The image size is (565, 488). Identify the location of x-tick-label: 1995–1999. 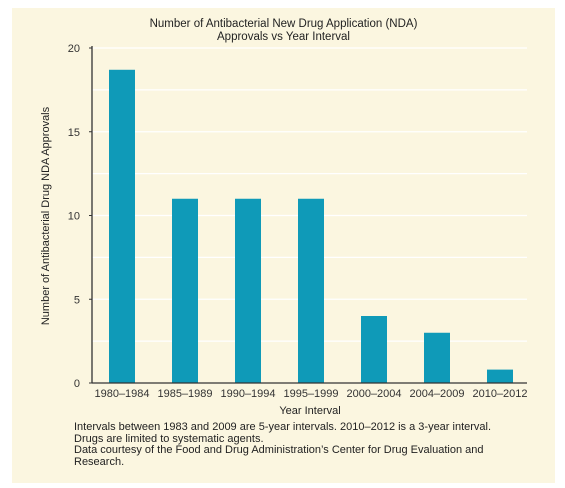
(310, 394).